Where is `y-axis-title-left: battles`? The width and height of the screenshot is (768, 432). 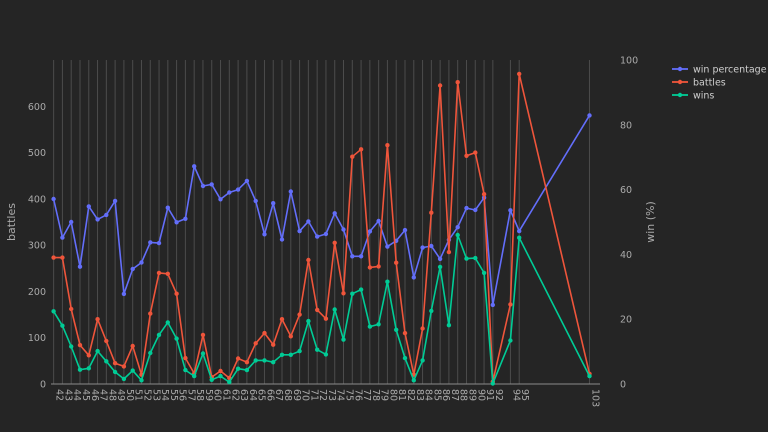 y-axis-title-left: battles is located at coordinates (11, 222).